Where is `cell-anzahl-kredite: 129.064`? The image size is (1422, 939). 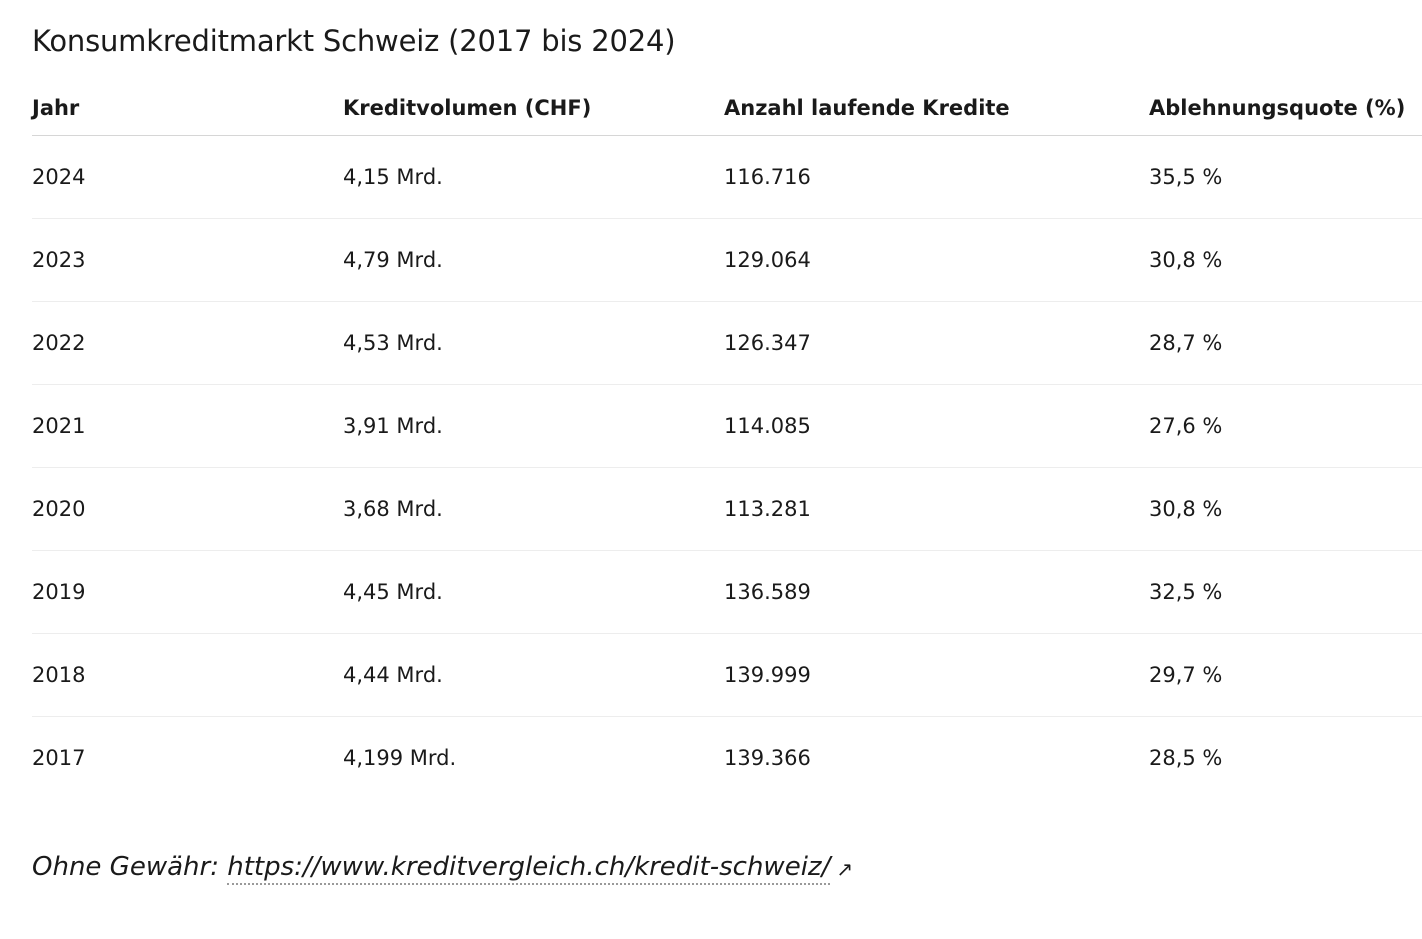 cell-anzahl-kredite: 129.064 is located at coordinates (936, 260).